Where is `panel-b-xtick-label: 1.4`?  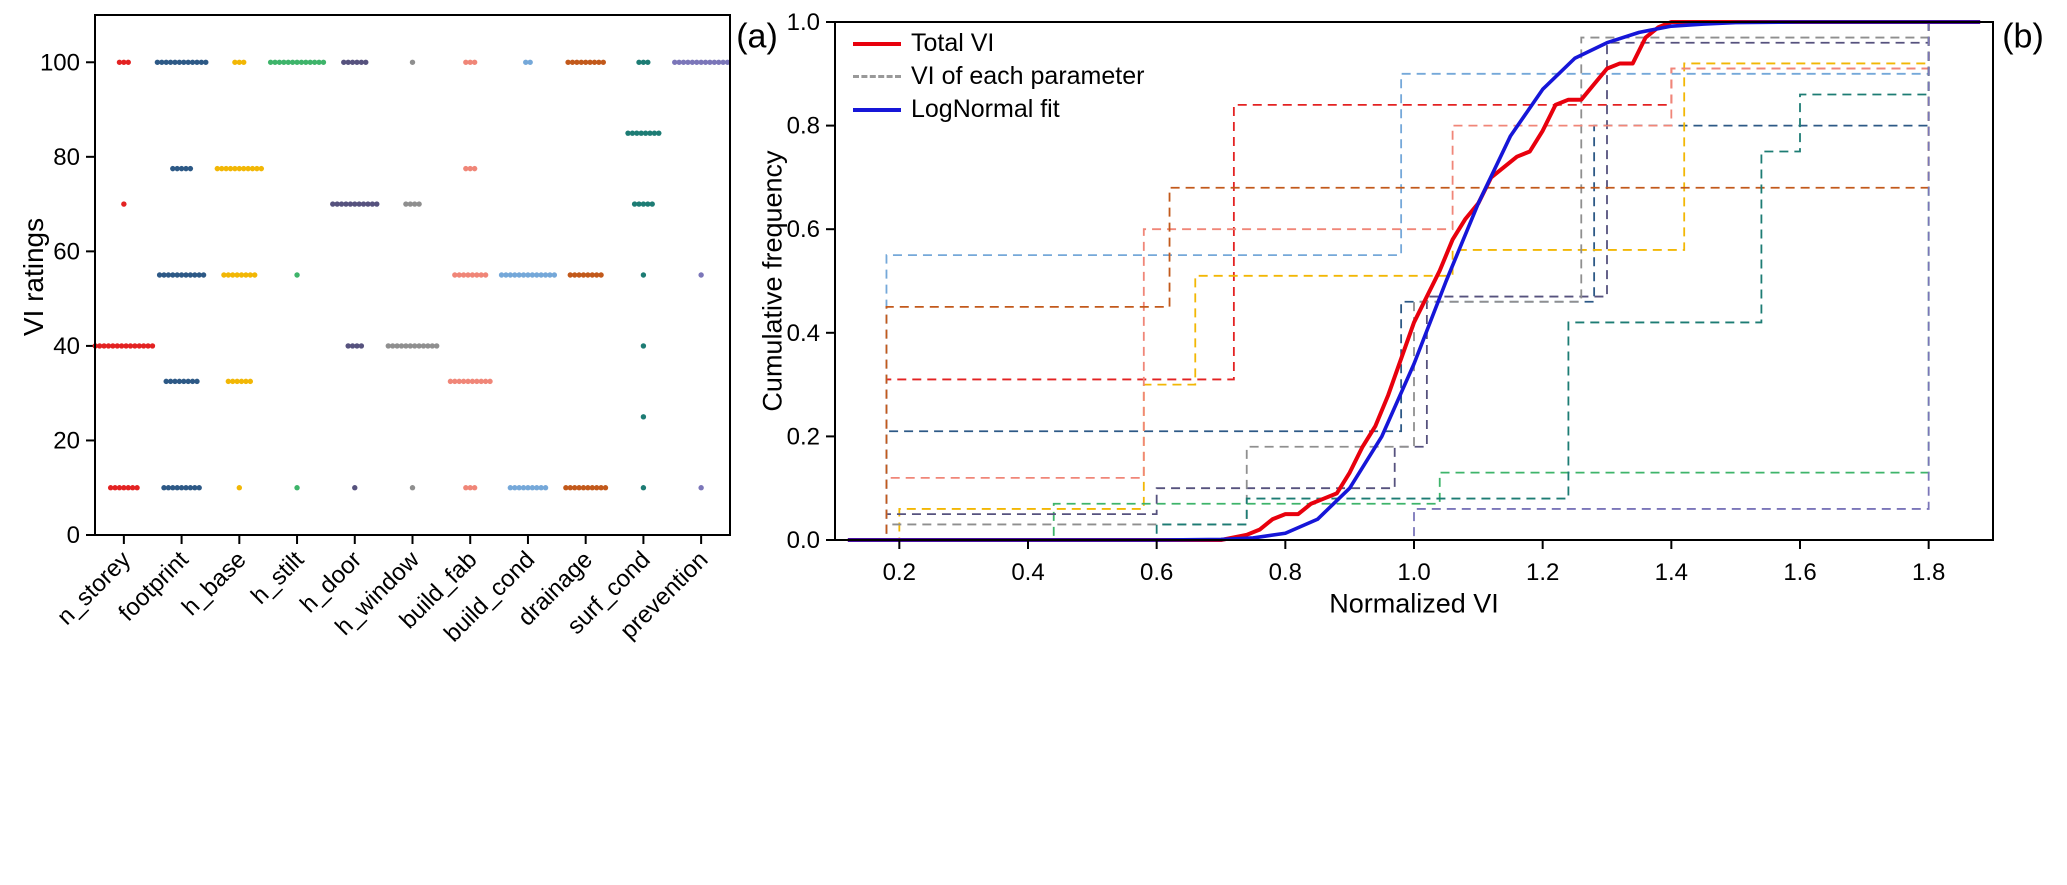
panel-b-xtick-label: 1.4 is located at coordinates (1671, 572).